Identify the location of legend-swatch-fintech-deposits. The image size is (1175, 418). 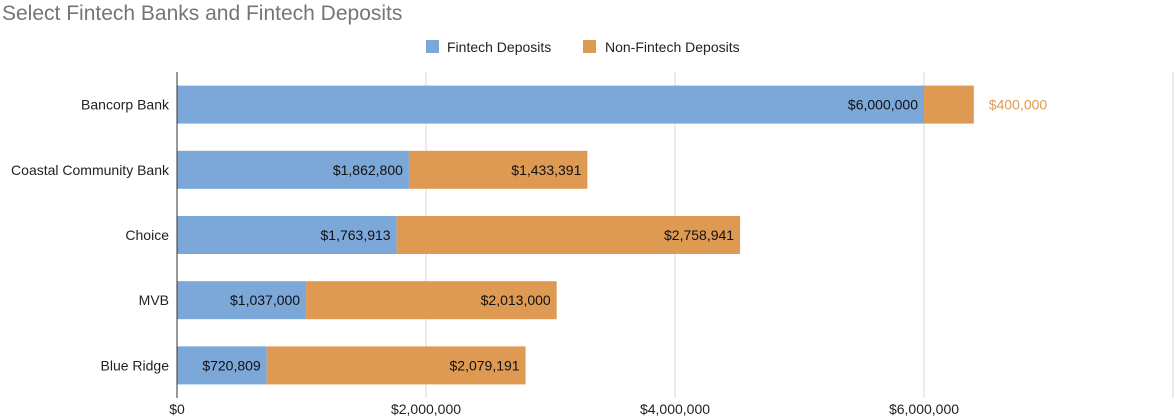
(432, 46).